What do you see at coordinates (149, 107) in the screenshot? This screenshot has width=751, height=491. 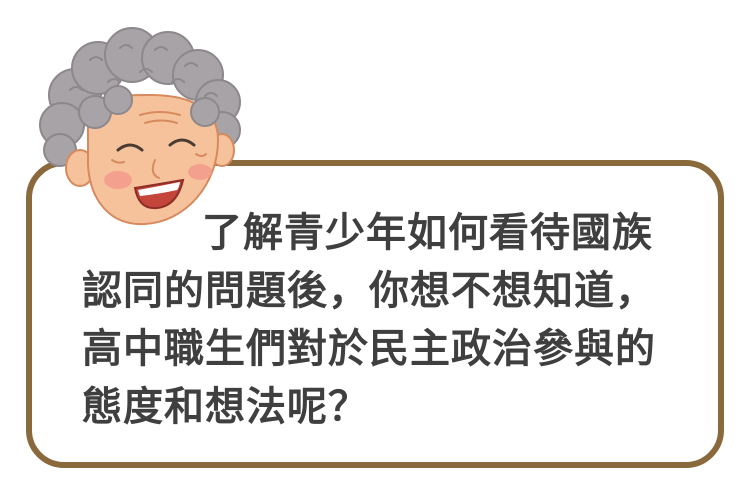 I see `hair-fringe` at bounding box center [149, 107].